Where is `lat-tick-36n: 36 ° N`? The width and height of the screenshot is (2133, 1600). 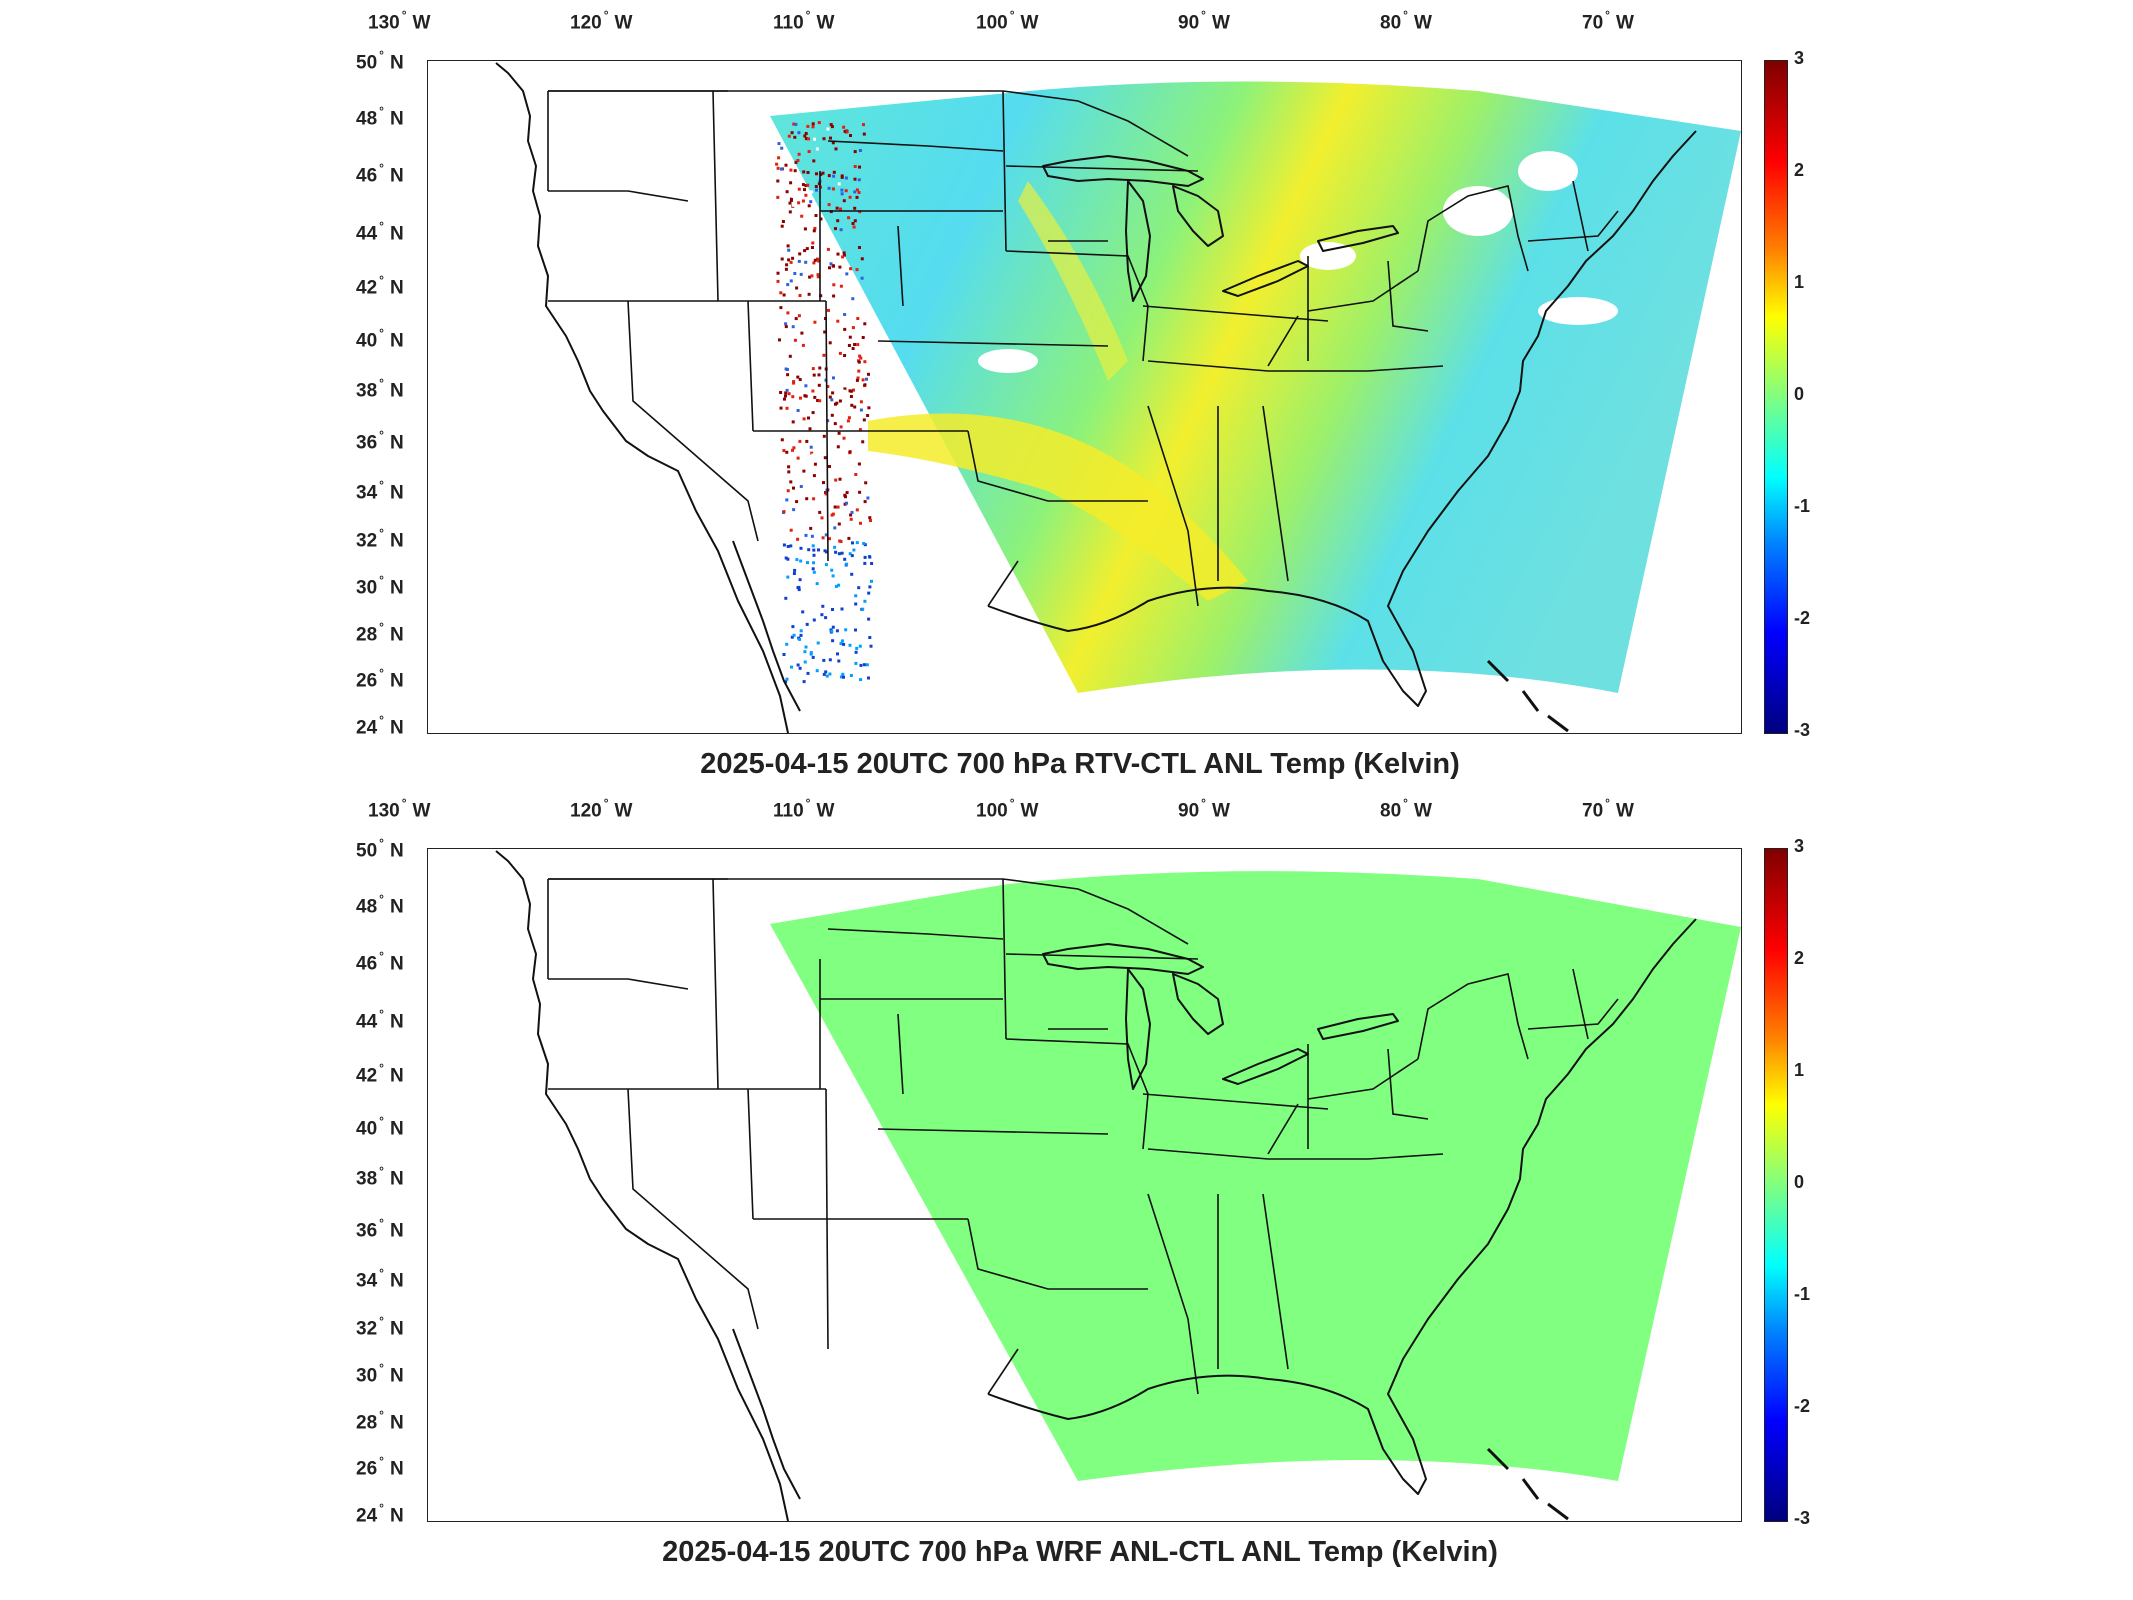 lat-tick-36n: 36 ° N is located at coordinates (380, 1229).